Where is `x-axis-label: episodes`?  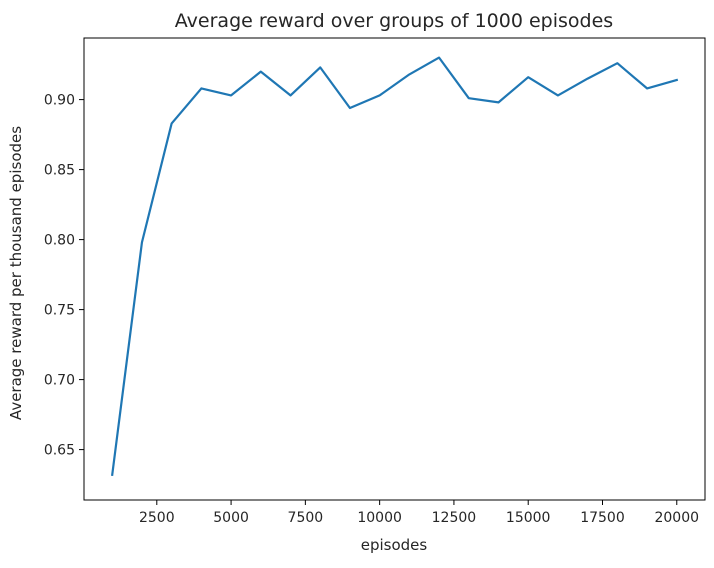 x-axis-label: episodes is located at coordinates (394, 545).